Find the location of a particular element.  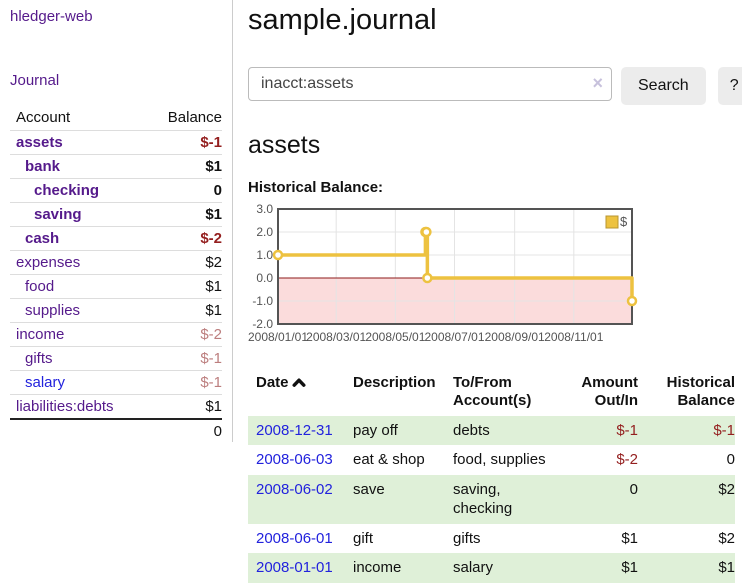

register-description: gift is located at coordinates (363, 538).